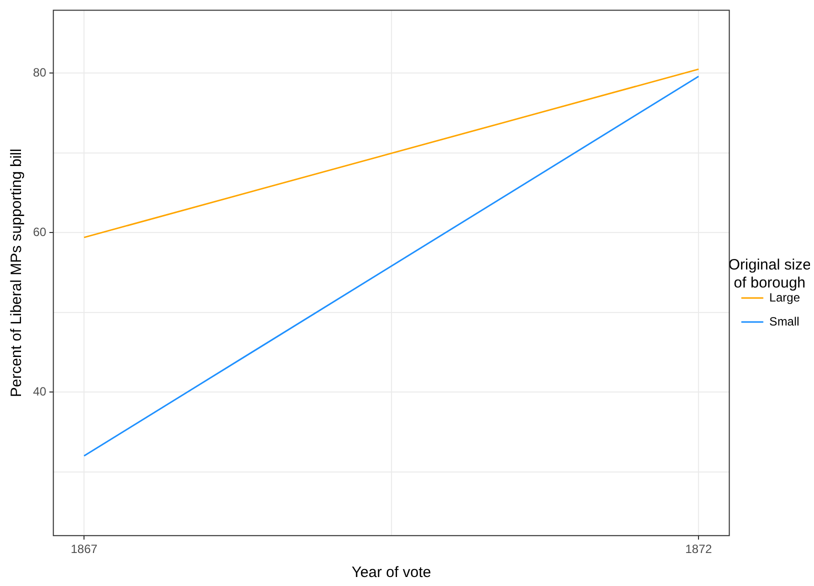 The height and width of the screenshot is (586, 814). I want to click on legend-label: Large, so click(784, 297).